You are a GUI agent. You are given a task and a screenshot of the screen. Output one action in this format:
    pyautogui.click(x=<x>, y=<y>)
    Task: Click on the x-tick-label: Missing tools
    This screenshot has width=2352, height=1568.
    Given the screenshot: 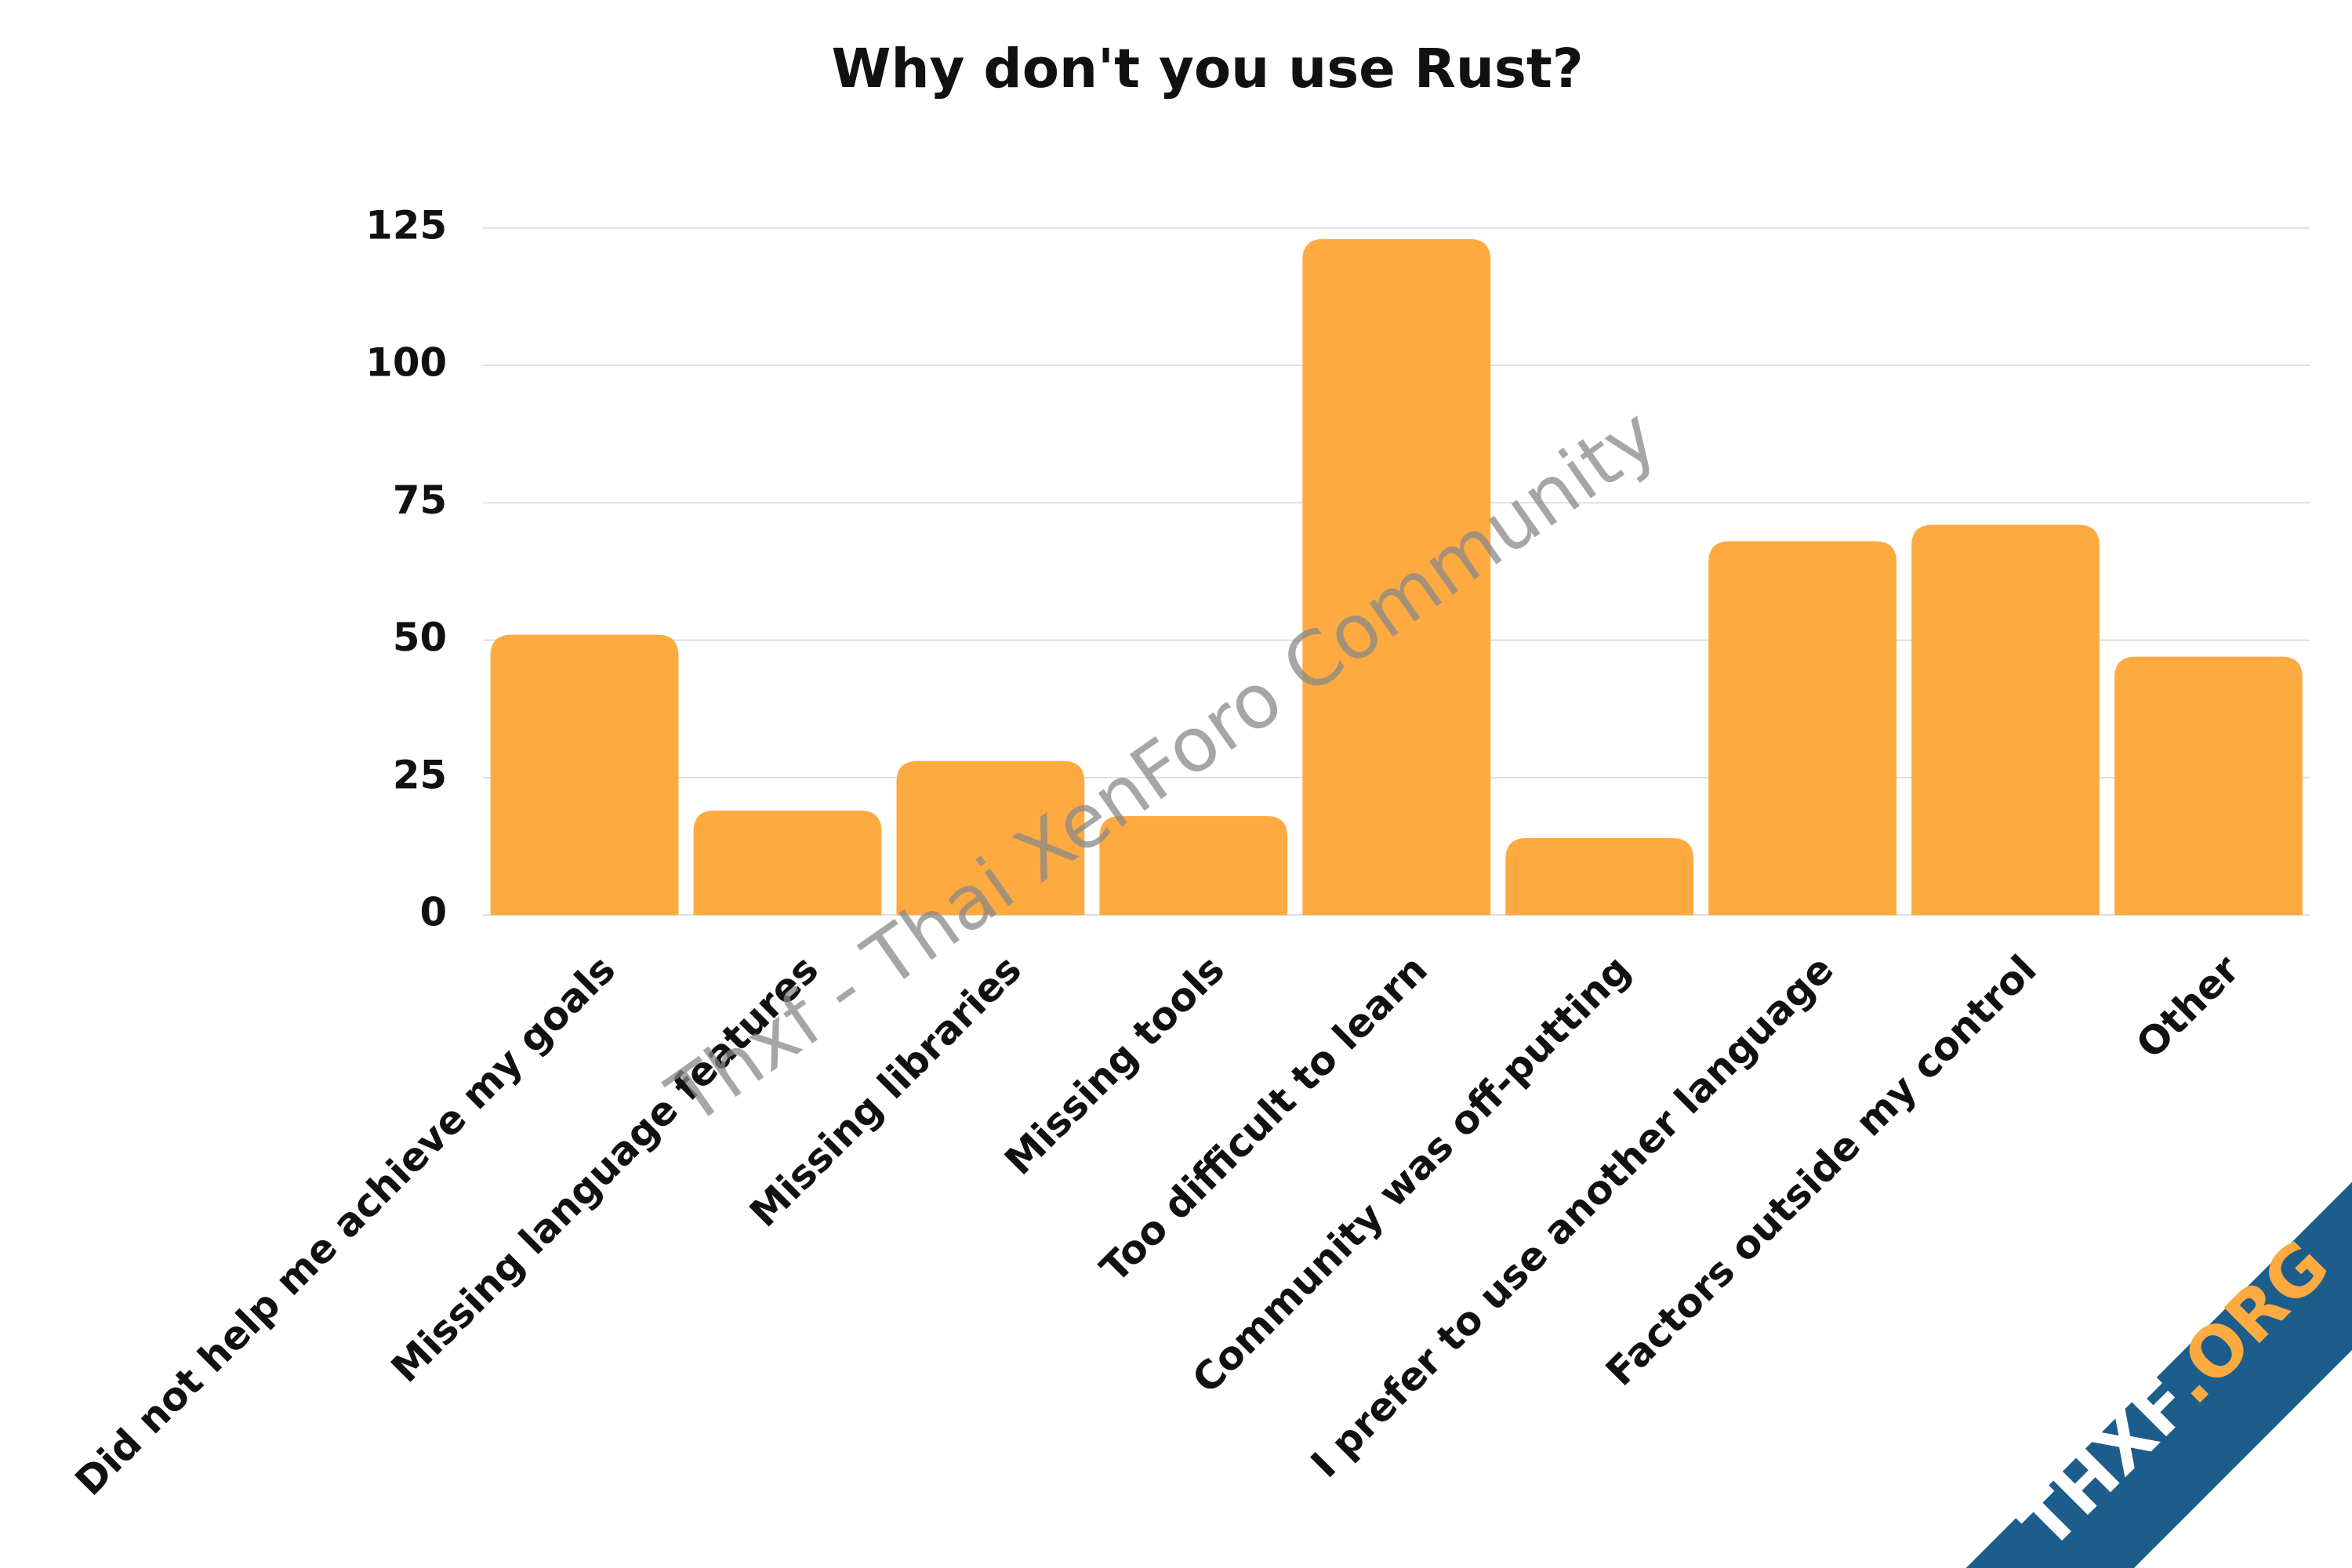 What is the action you would take?
    pyautogui.click(x=1114, y=1065)
    